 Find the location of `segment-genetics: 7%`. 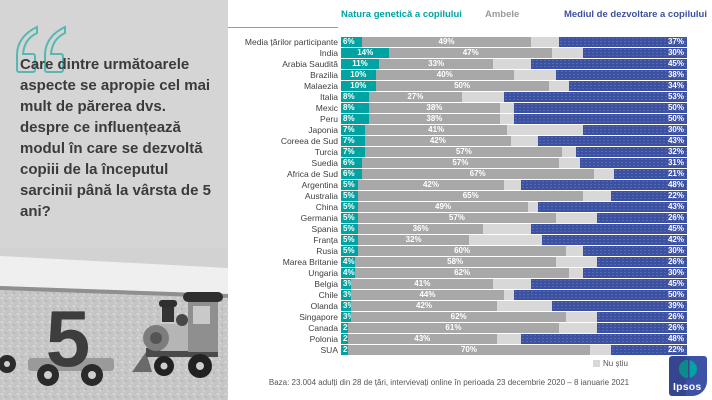

segment-genetics: 7% is located at coordinates (353, 130).